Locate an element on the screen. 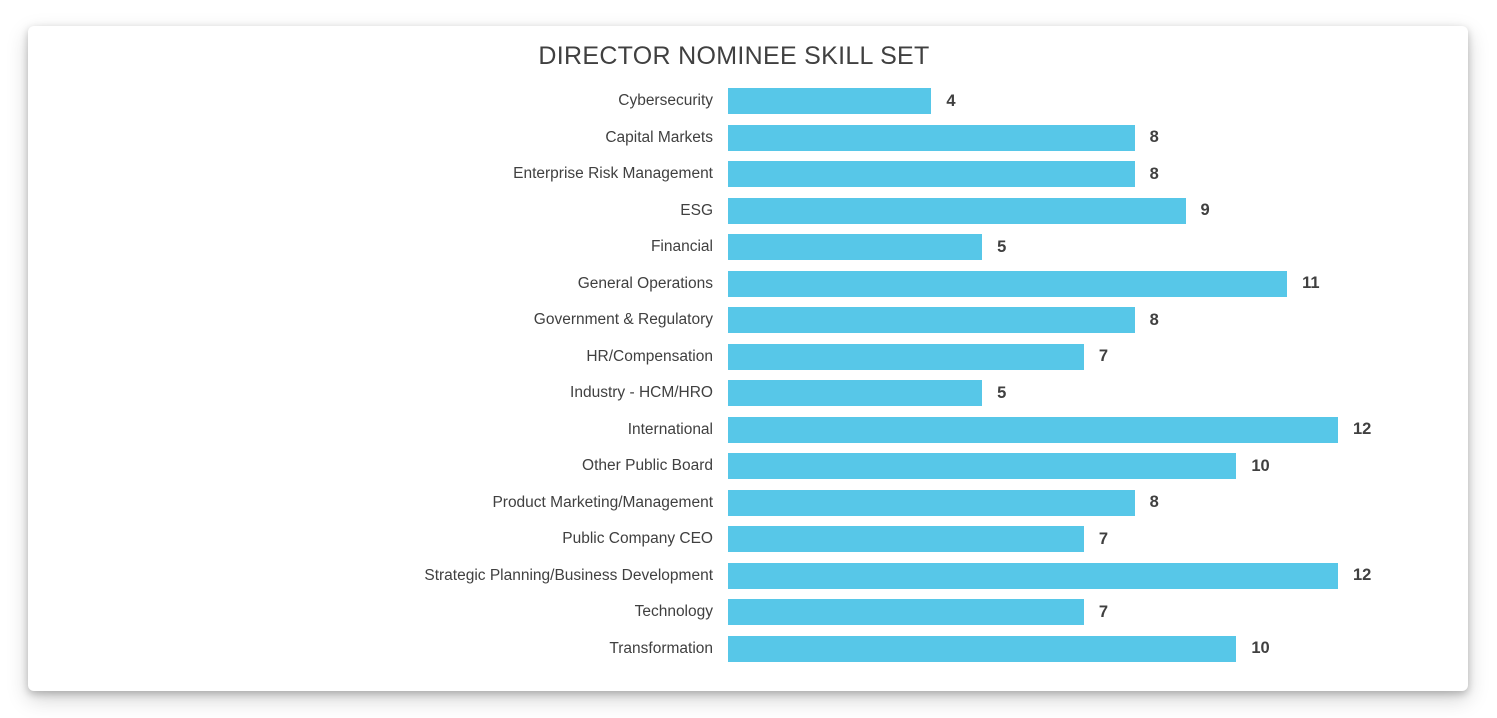  value-label: 9 is located at coordinates (1205, 210).